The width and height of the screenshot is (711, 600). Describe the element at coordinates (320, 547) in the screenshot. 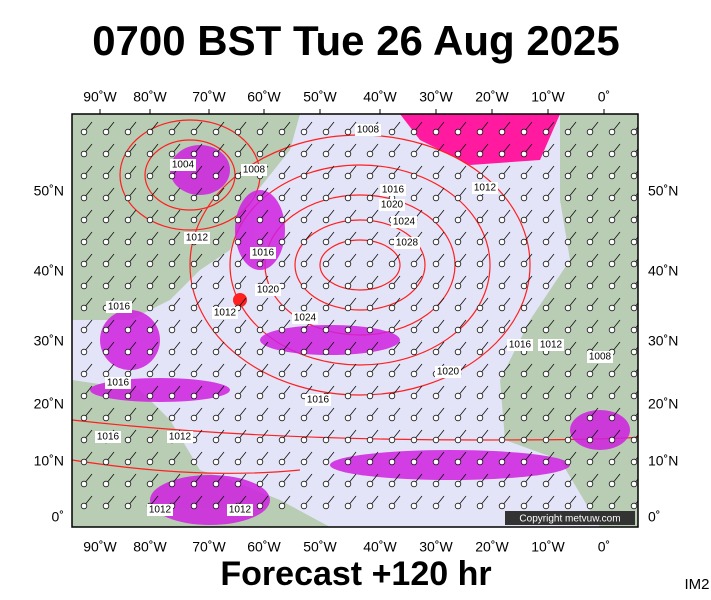

I see `longitude-label: 50˚W` at that location.